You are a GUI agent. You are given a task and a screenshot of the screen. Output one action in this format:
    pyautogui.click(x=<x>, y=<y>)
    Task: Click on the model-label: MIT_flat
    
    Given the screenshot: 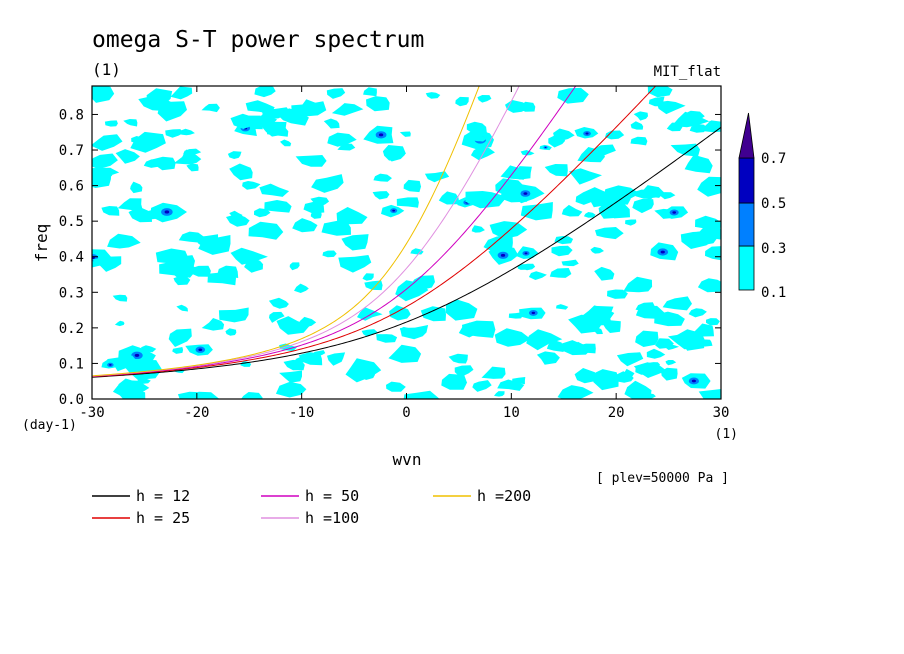 What is the action you would take?
    pyautogui.click(x=687, y=72)
    